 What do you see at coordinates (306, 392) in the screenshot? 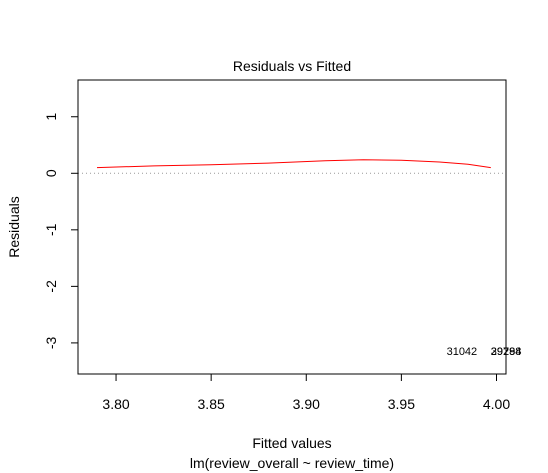
I see `x-axis: 3.80 3.85 3.90 3.95 4.00` at bounding box center [306, 392].